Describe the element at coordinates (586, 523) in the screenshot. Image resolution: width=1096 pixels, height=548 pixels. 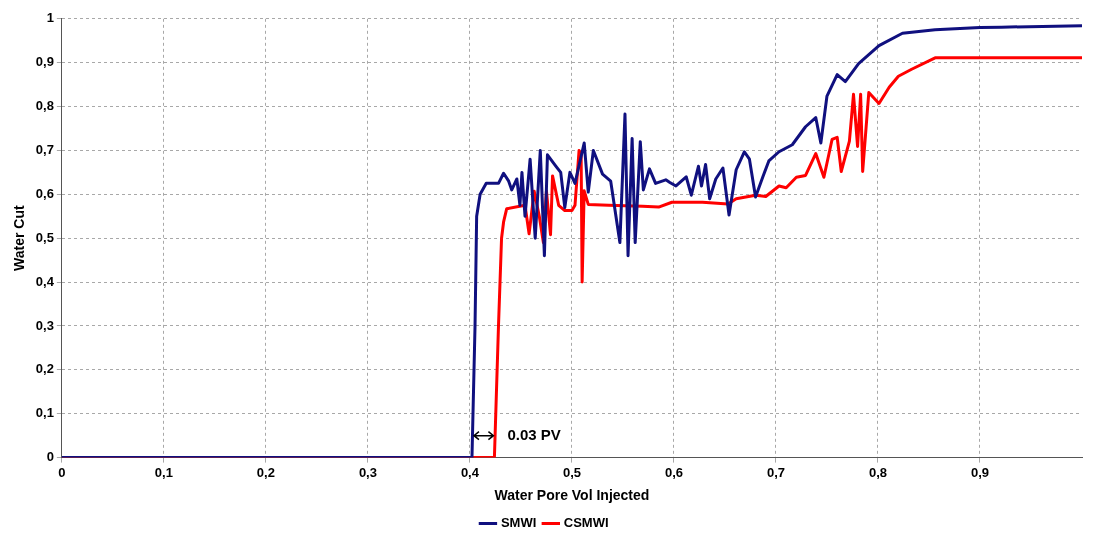
I see `legend-label: CSMWI` at that location.